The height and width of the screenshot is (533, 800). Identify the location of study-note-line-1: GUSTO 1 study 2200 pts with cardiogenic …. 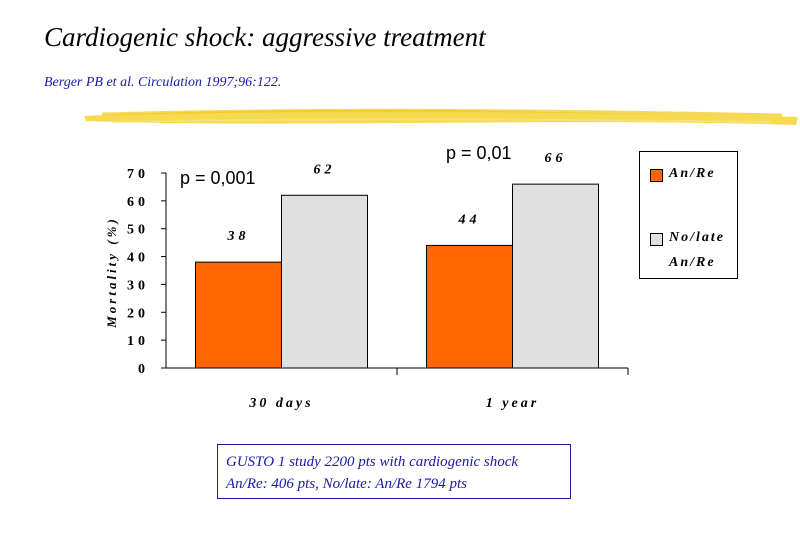
(372, 462).